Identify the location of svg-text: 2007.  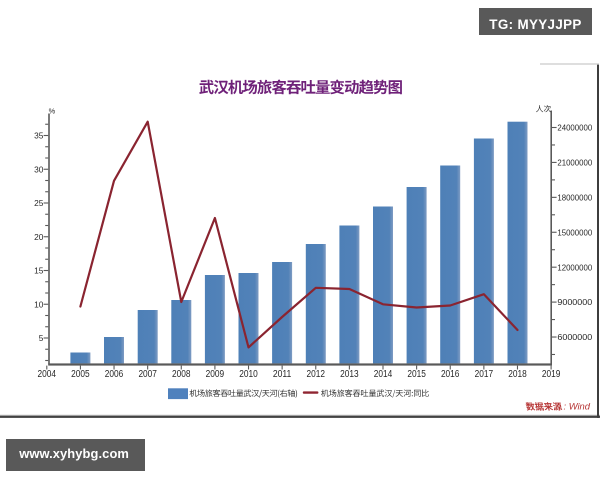
(147, 374).